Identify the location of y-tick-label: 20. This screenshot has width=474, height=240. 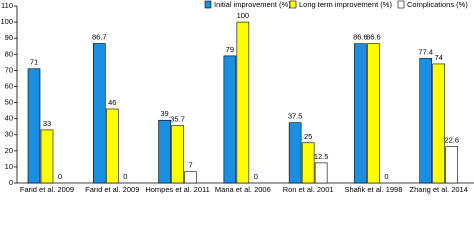
(9, 150).